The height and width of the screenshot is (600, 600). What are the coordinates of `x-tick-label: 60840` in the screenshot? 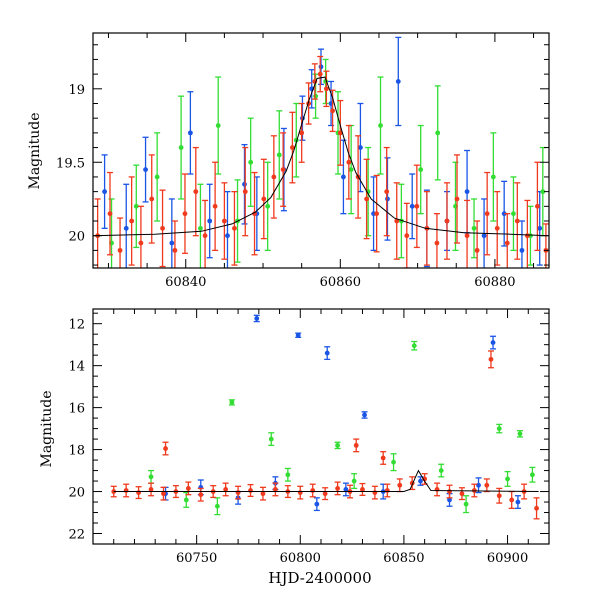 It's located at (185, 282).